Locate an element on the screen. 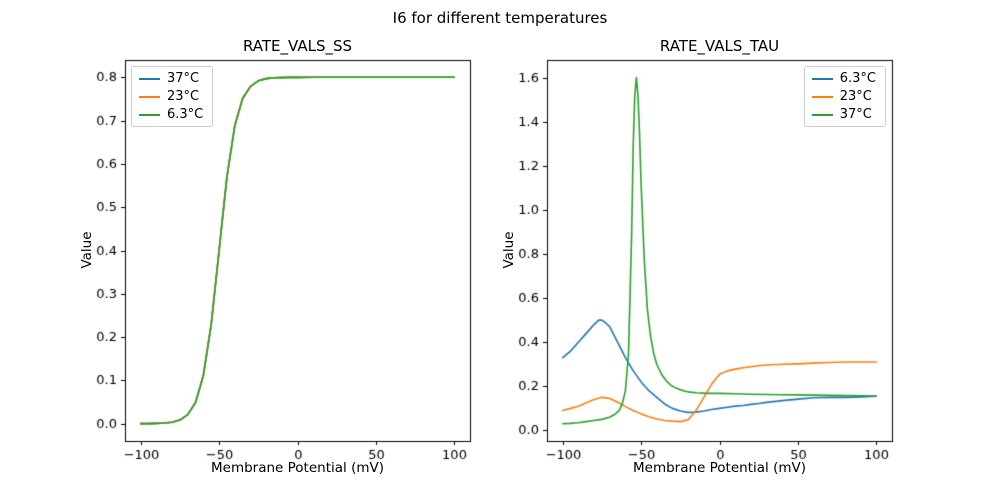 This screenshot has height=500, width=1000. tau-x-axis-label: Membrane Potential (mV) is located at coordinates (719, 468).